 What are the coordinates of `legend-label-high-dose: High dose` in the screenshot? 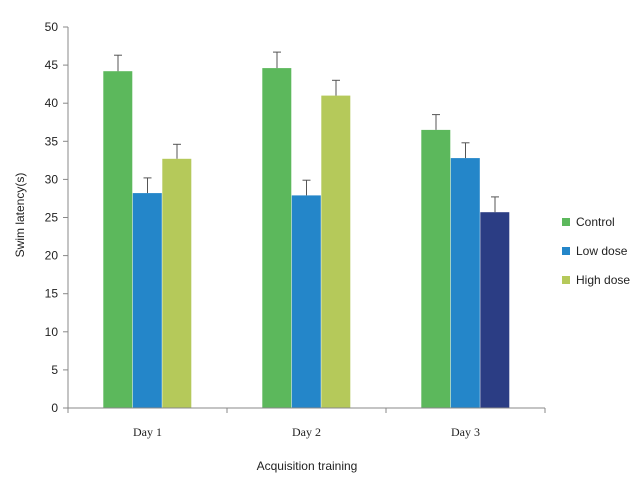 It's located at (603, 280).